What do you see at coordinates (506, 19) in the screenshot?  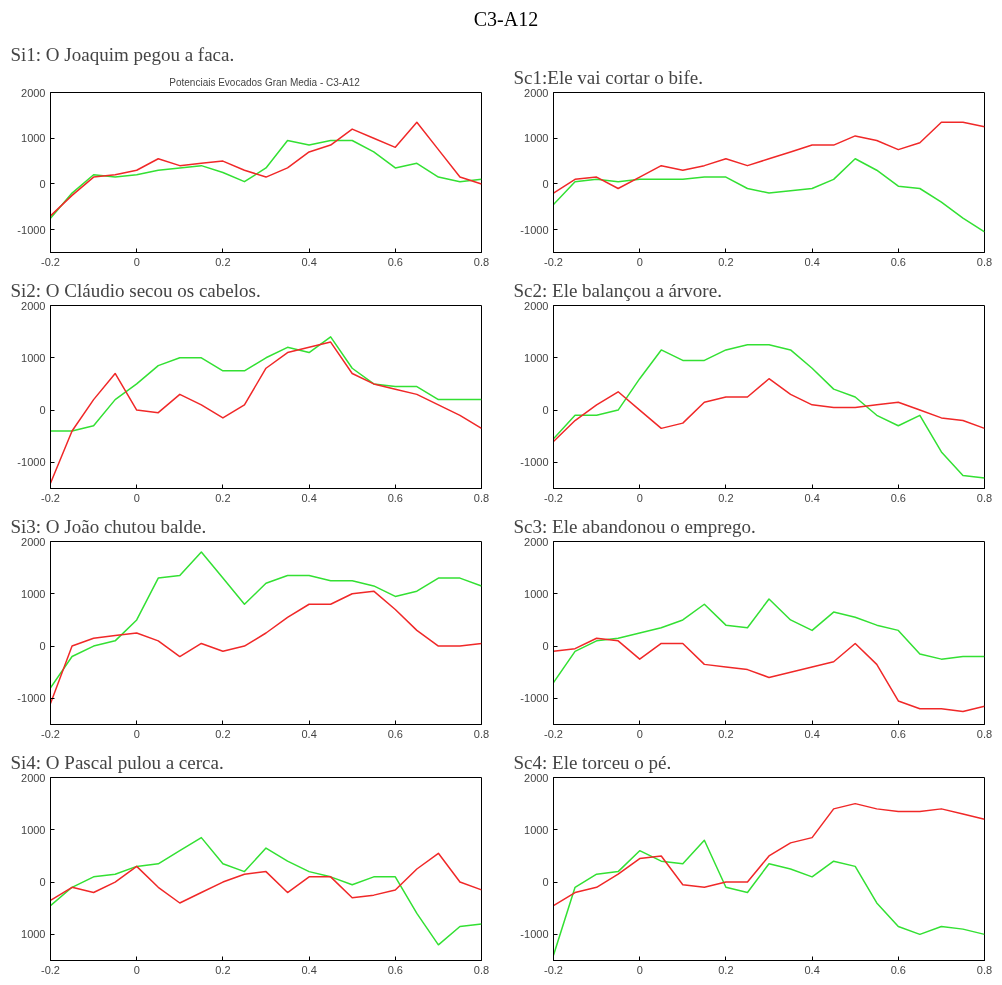 I see `text: C3-A12` at bounding box center [506, 19].